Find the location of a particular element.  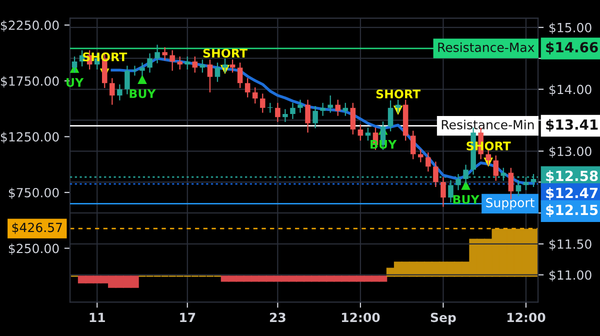

x-tick-label: 17 is located at coordinates (188, 317).